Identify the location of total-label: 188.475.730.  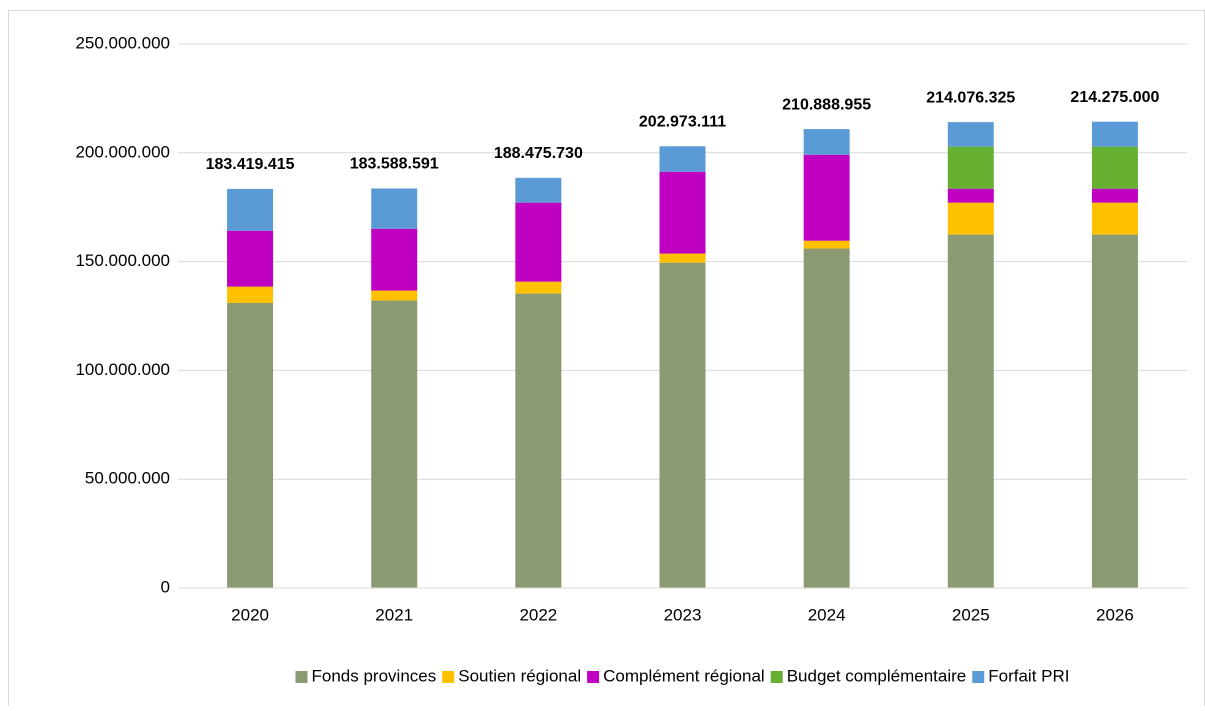
(538, 153).